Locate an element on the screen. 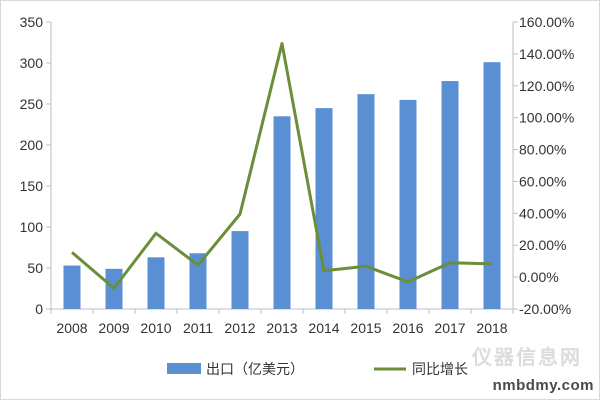 This screenshot has width=600, height=400. x-tick-label: 2009 is located at coordinates (113, 328).